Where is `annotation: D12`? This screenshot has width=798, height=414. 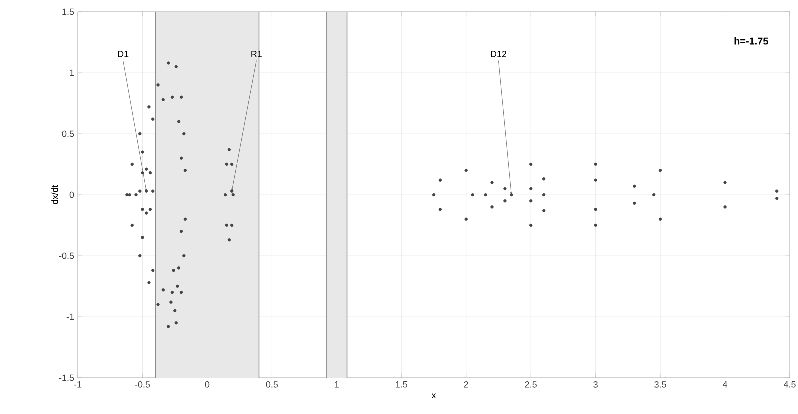 annotation: D12 is located at coordinates (498, 54).